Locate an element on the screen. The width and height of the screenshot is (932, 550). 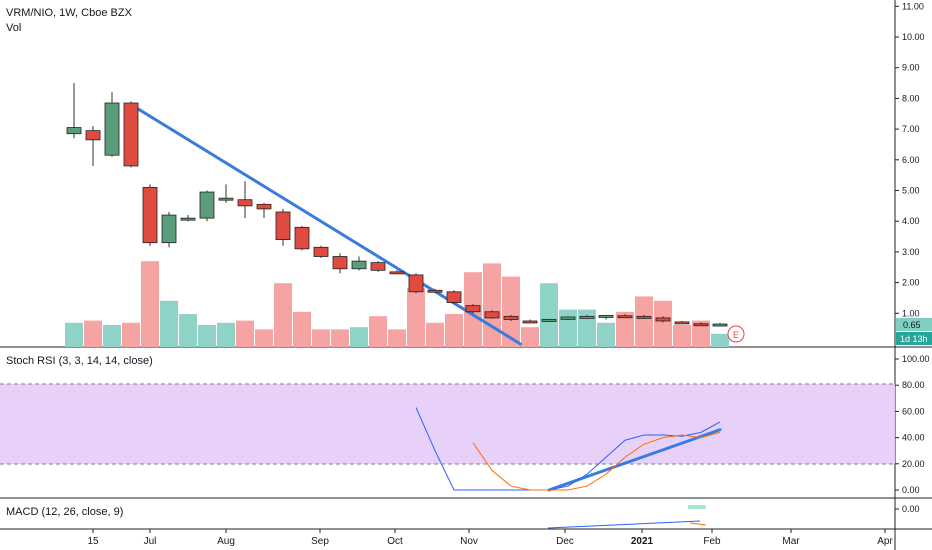
macd-histogram-bar is located at coordinates (697, 507).